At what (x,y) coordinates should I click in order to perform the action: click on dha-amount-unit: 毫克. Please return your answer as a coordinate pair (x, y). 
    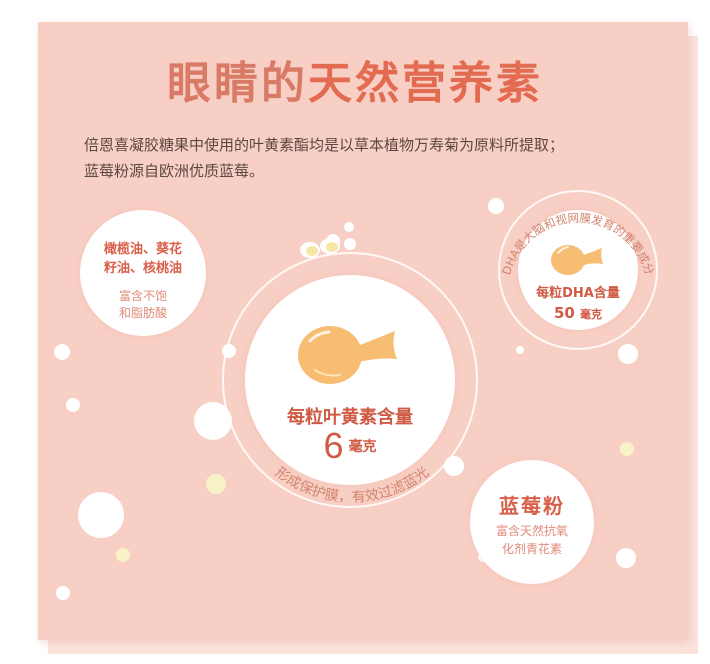
    Looking at the image, I should click on (591, 314).